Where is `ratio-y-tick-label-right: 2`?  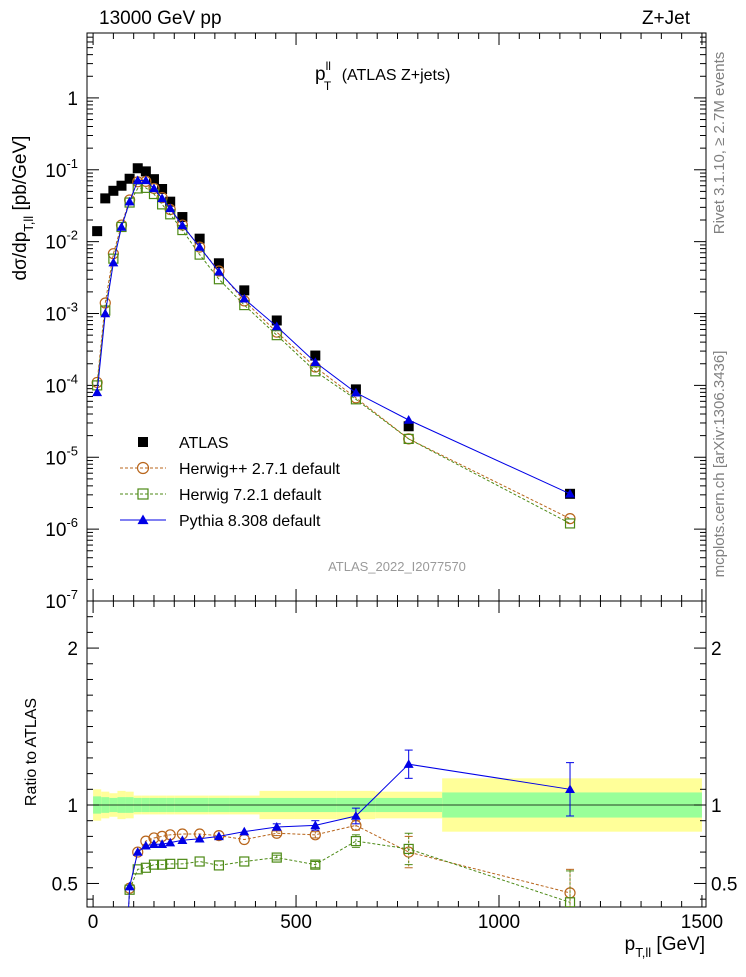 ratio-y-tick-label-right: 2 is located at coordinates (716, 649).